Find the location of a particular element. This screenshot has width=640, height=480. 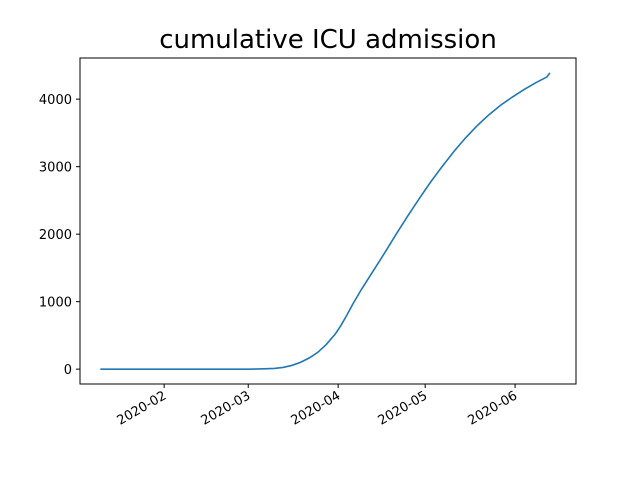

y-tick-label: 2000 is located at coordinates (55, 235).